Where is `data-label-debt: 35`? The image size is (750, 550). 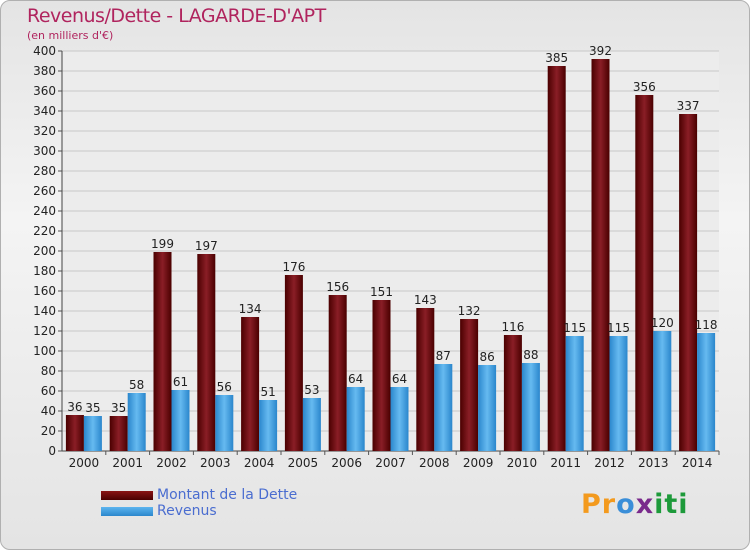
data-label-debt: 35 is located at coordinates (118, 408).